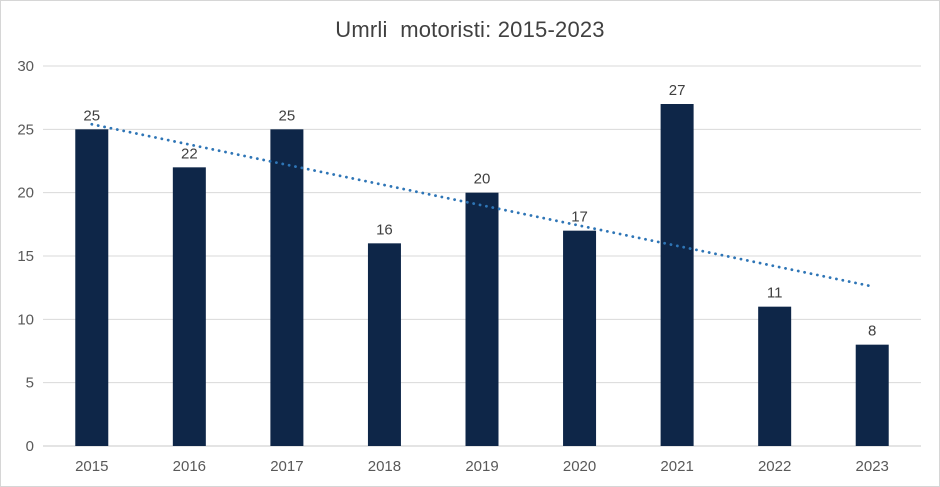 This screenshot has height=487, width=940. Describe the element at coordinates (189, 153) in the screenshot. I see `bar-value-label: 22` at that location.